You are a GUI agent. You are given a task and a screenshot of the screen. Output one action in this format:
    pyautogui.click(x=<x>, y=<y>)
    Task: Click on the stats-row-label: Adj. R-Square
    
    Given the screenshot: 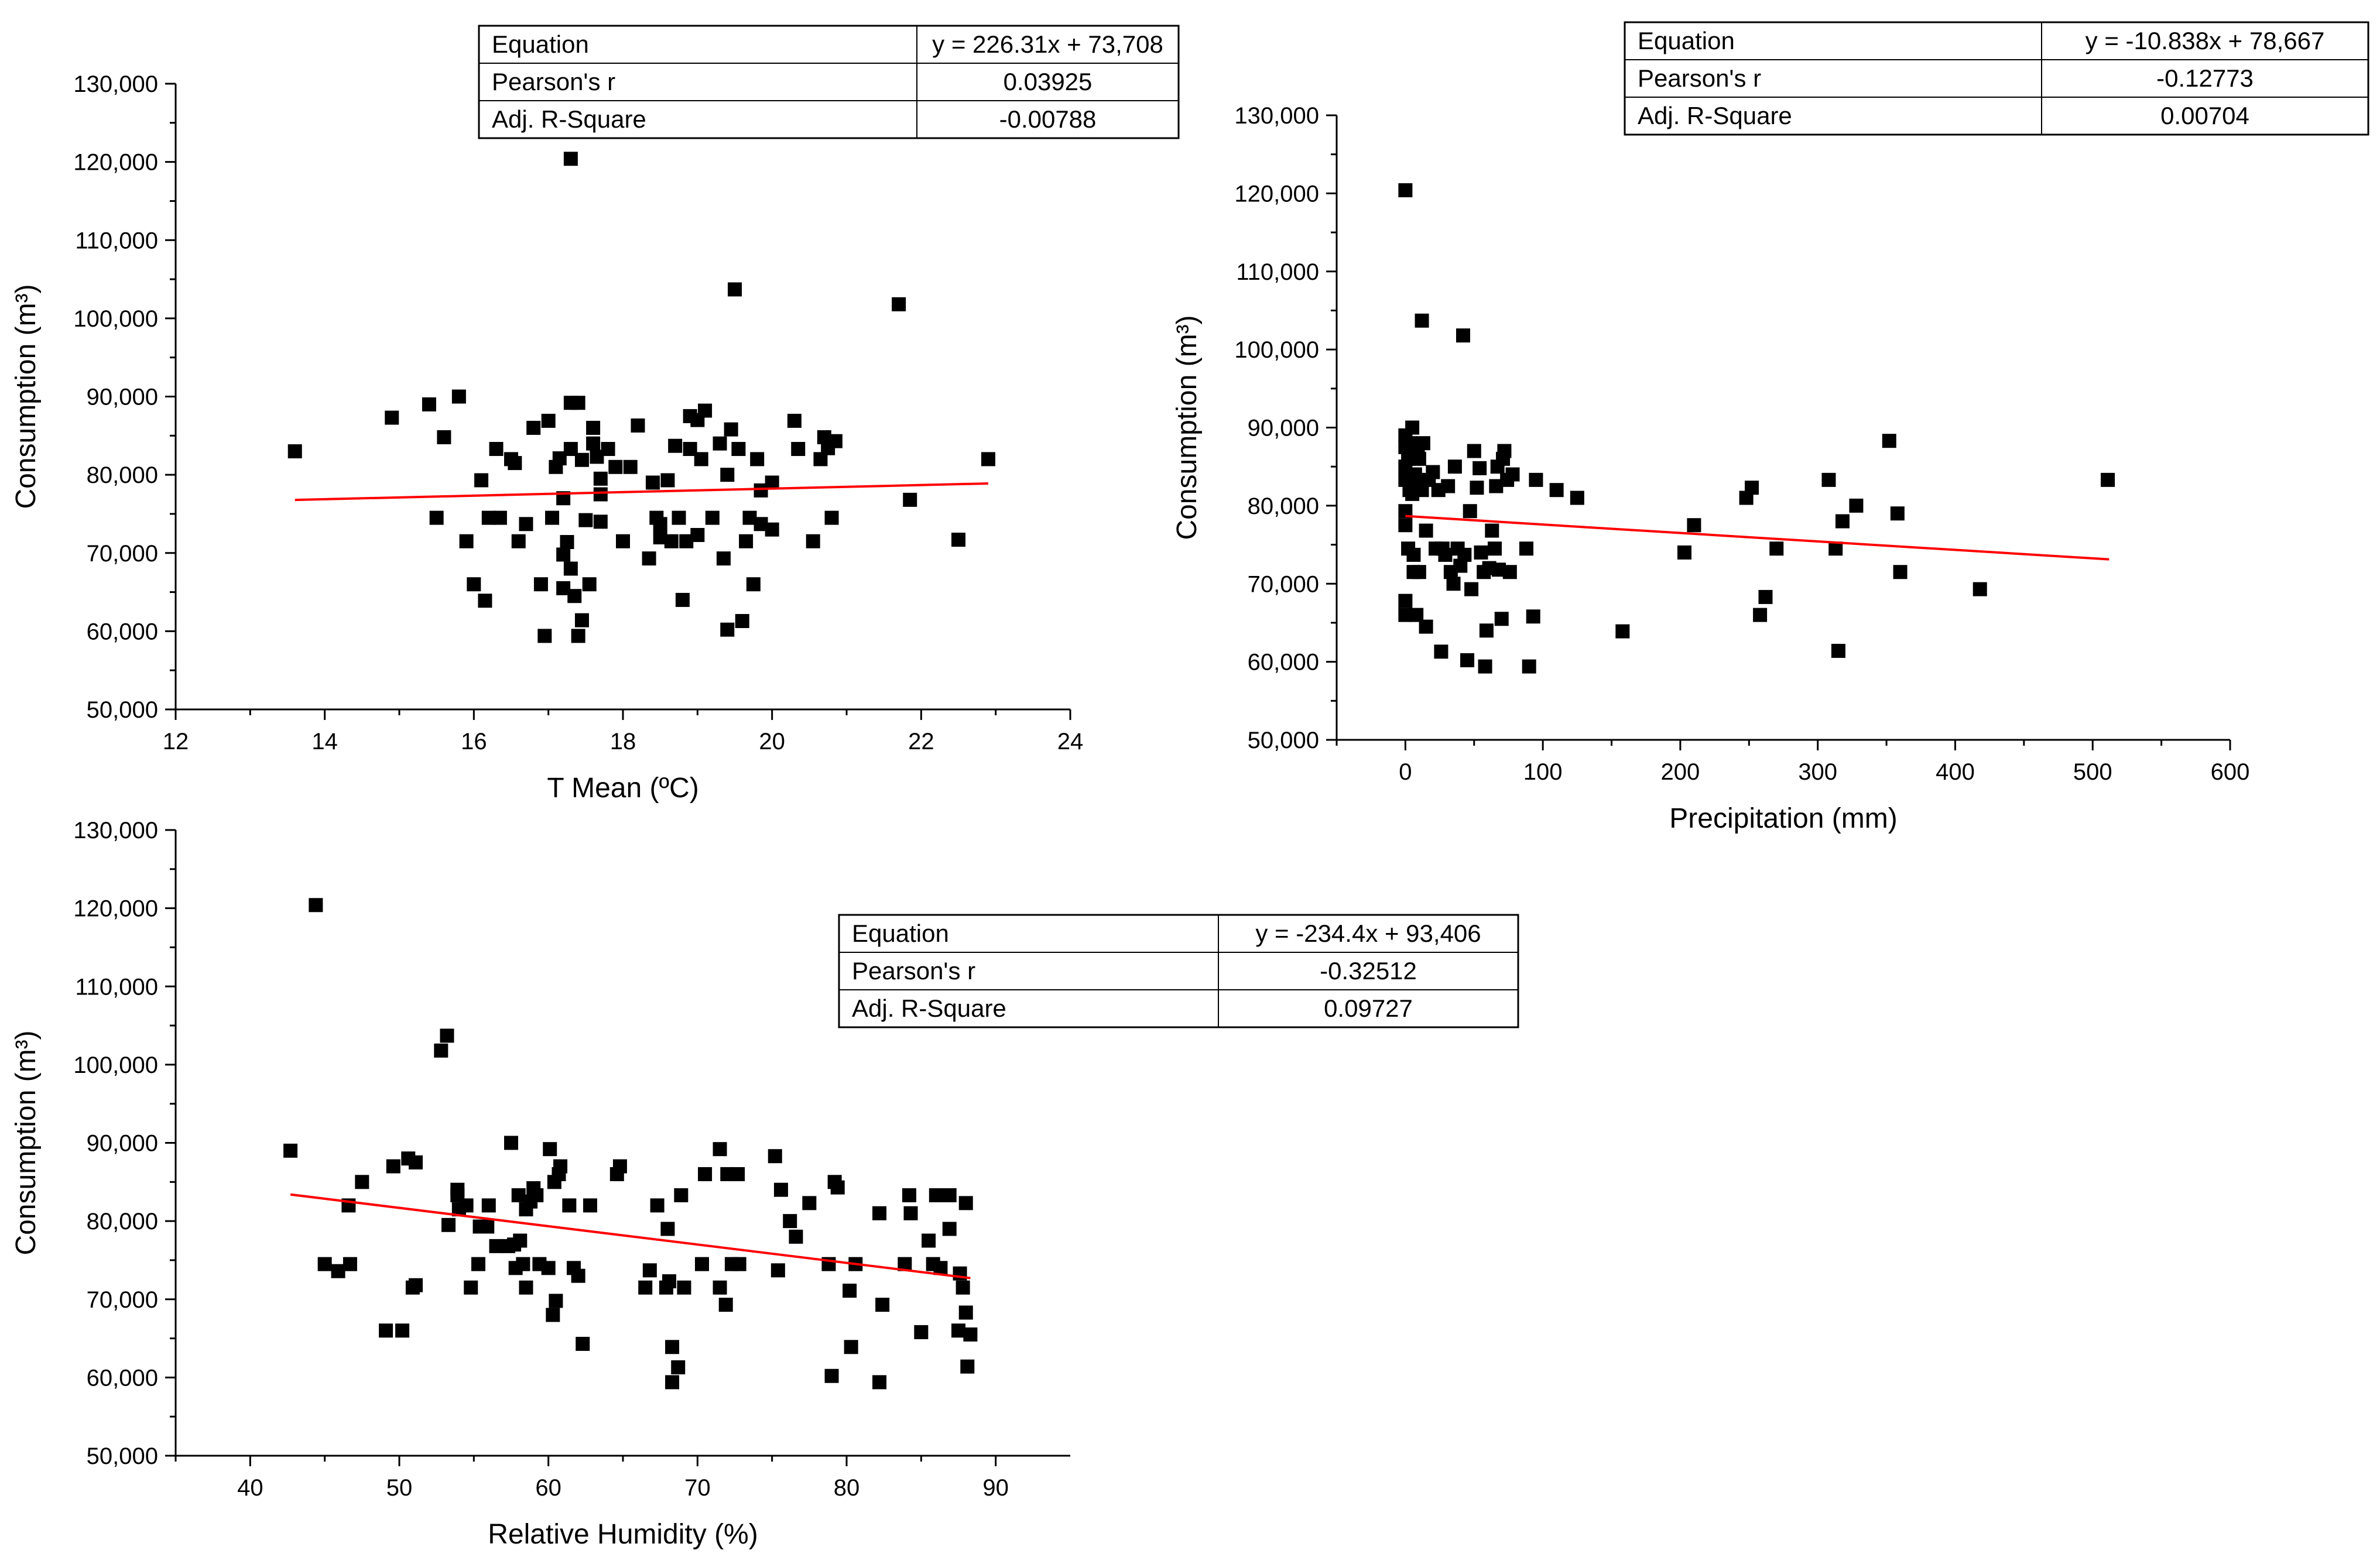 What is the action you would take?
    pyautogui.click(x=929, y=1008)
    